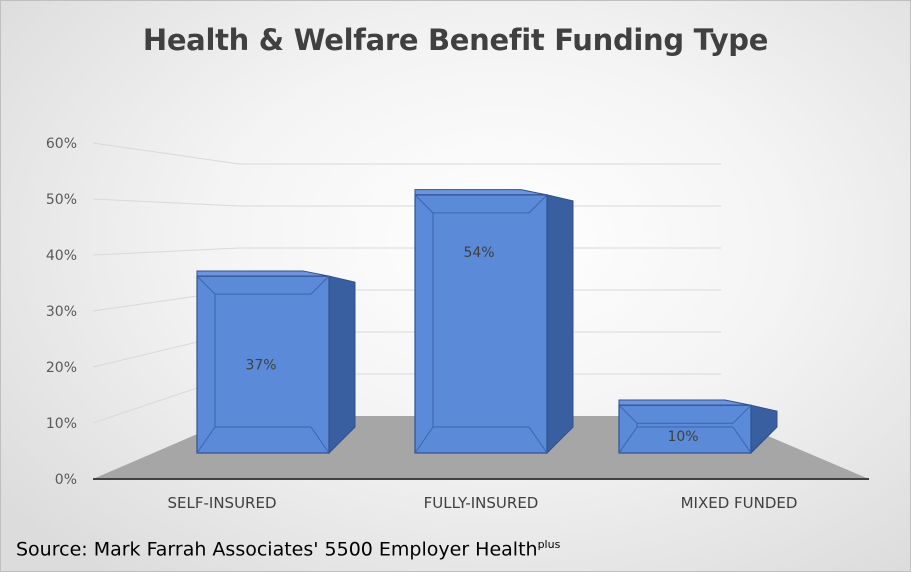  Describe the element at coordinates (61, 312) in the screenshot. I see `y-tick-label: 30%` at that location.